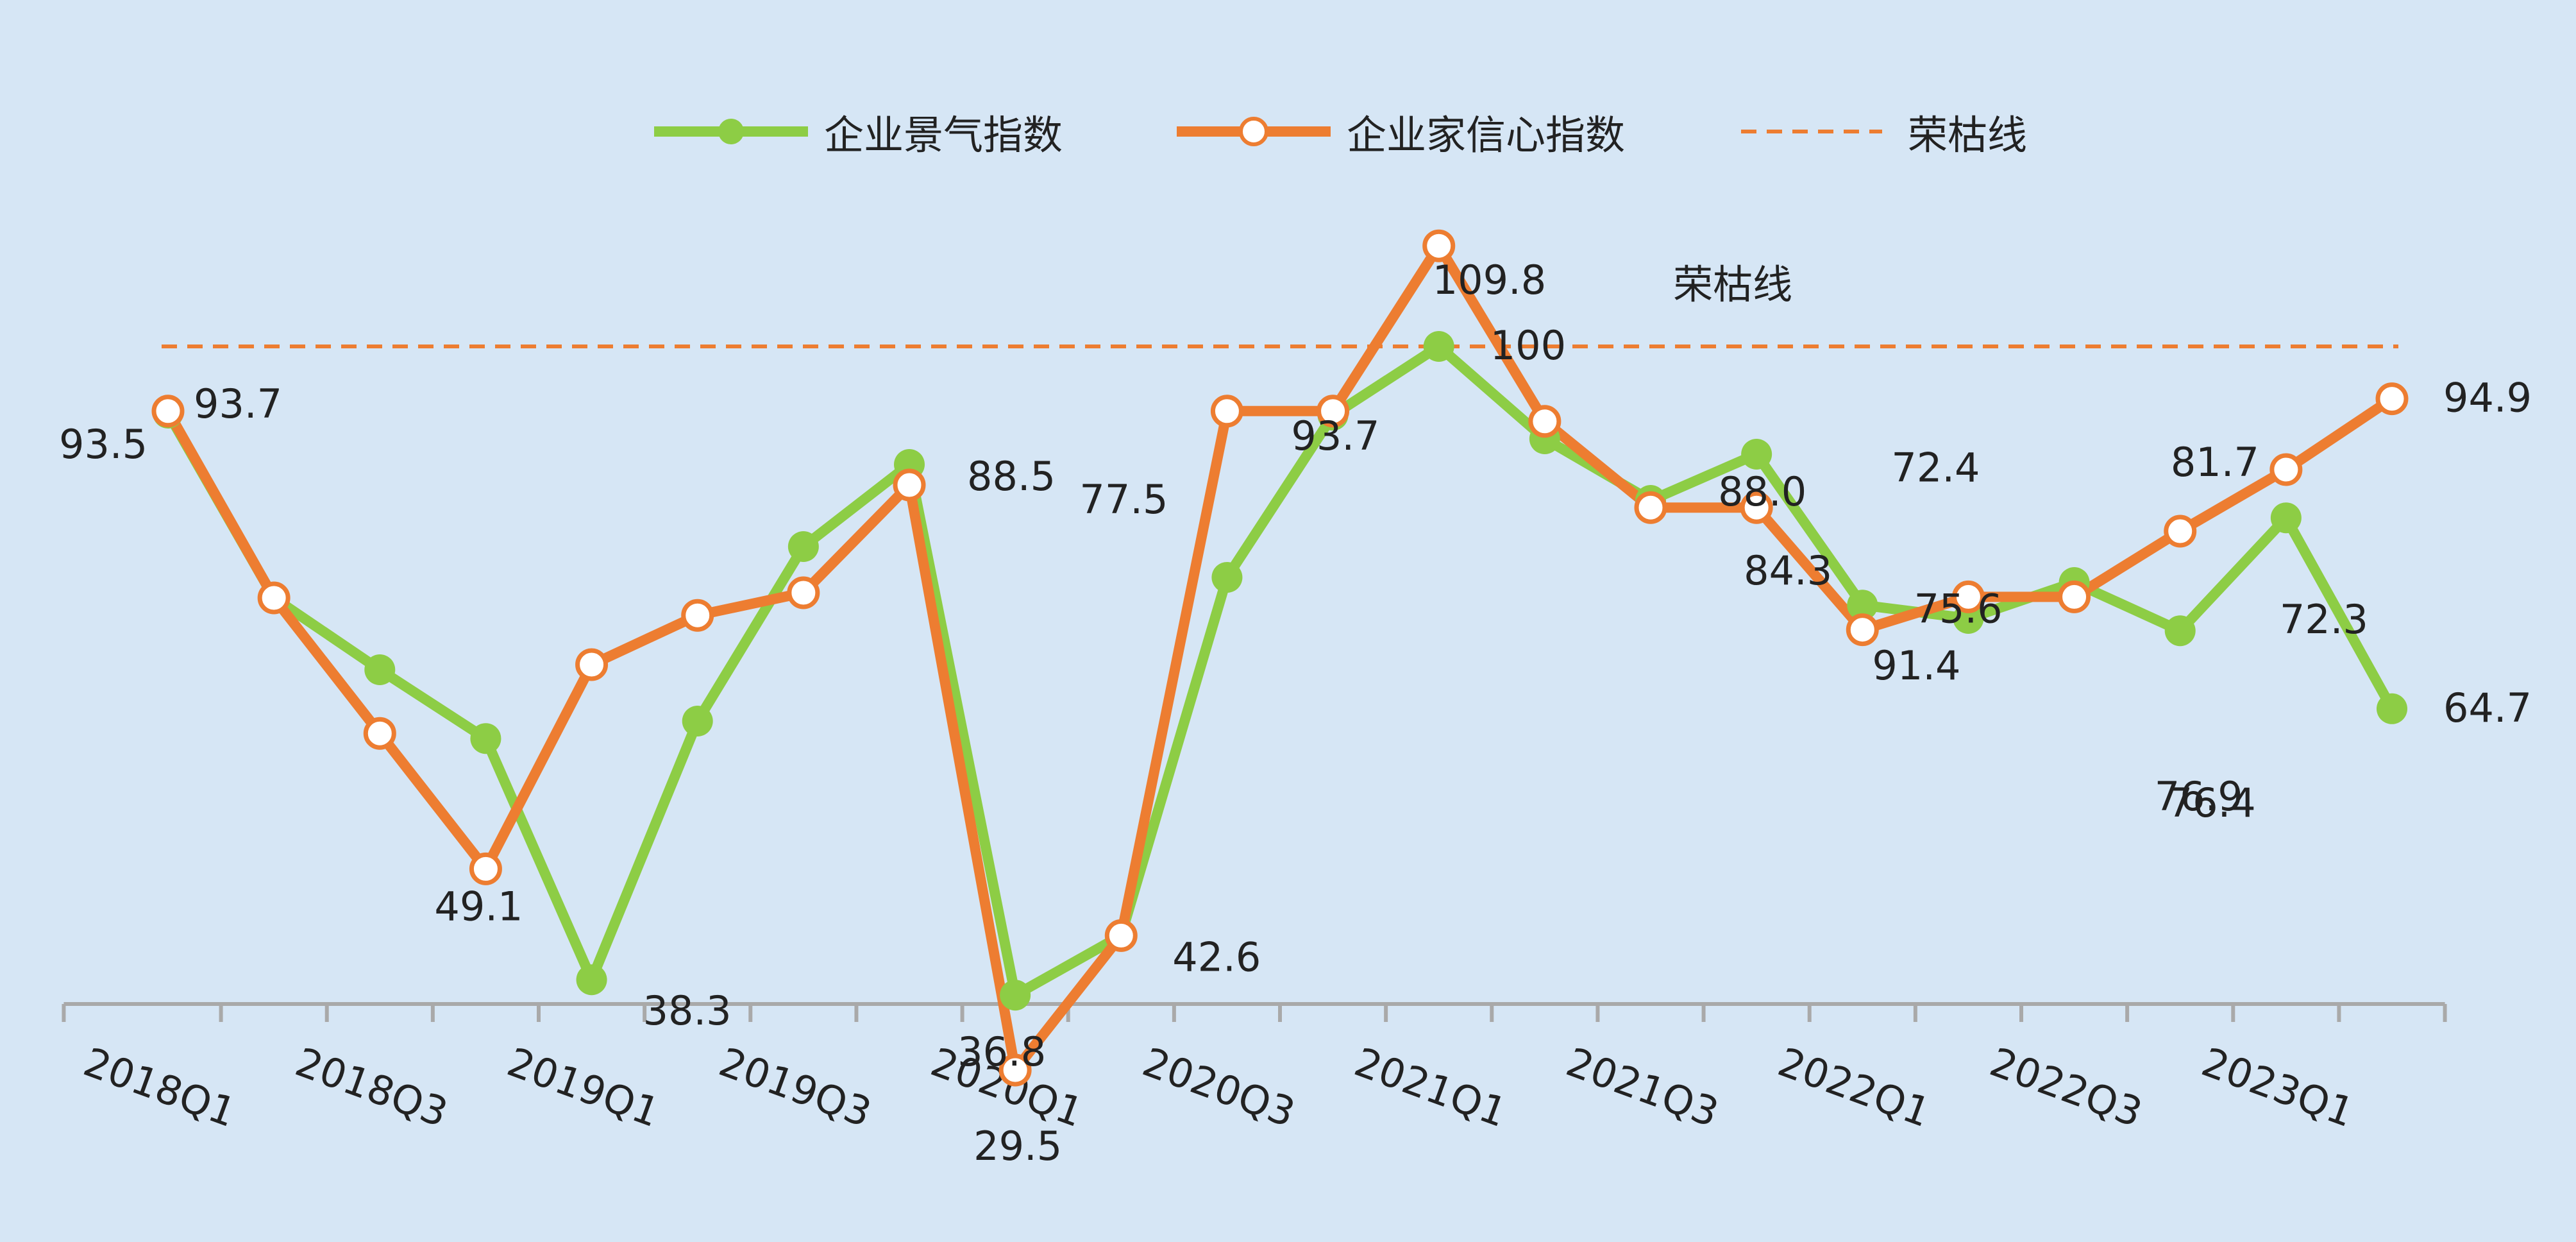 The height and width of the screenshot is (1242, 2576). Describe the element at coordinates (1528, 345) in the screenshot. I see `data-label: 100` at that location.